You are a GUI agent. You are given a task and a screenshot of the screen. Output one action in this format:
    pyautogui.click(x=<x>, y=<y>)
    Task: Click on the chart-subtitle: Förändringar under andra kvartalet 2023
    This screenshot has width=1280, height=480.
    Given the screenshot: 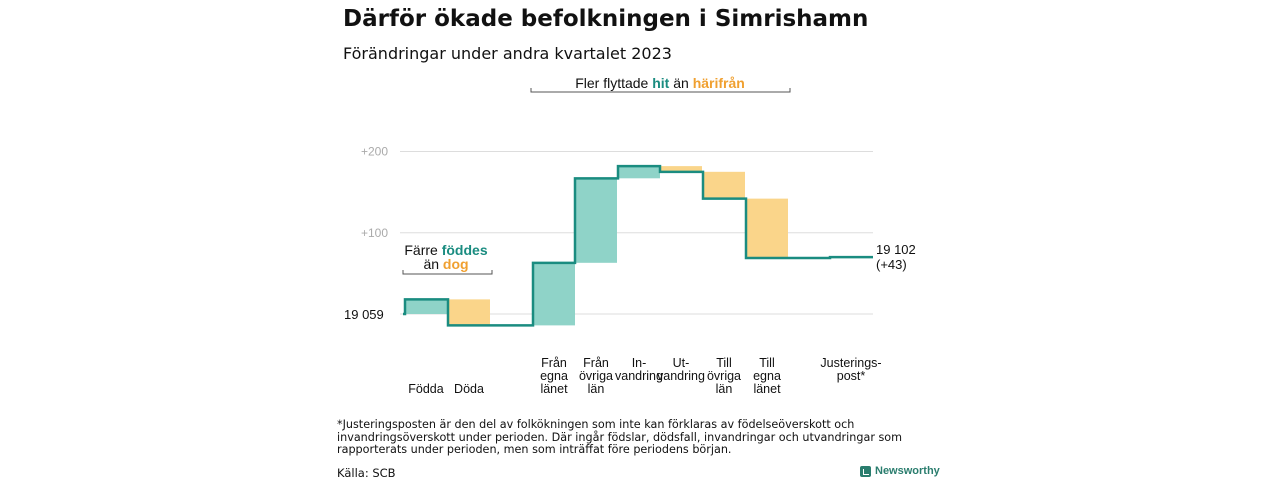 What is the action you would take?
    pyautogui.click(x=507, y=53)
    